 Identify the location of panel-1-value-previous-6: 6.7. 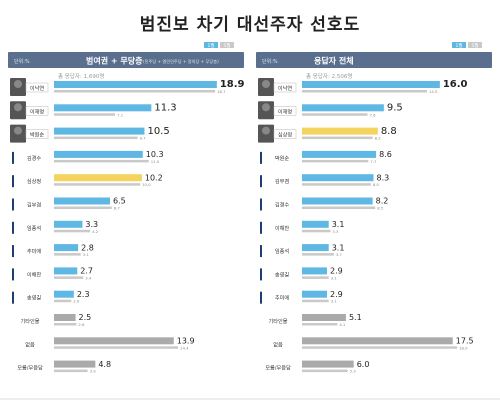
(117, 208).